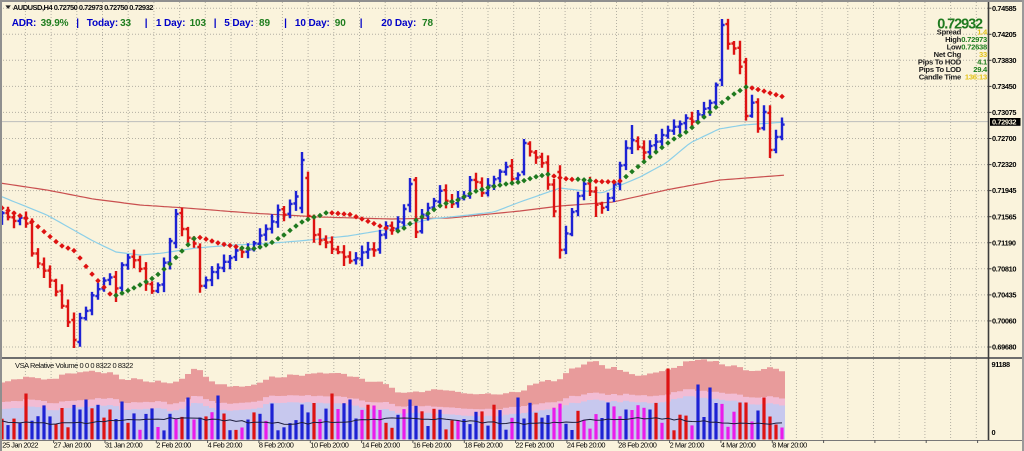 The height and width of the screenshot is (451, 1024). What do you see at coordinates (974, 46) in the screenshot?
I see `svg-text: 0.72638` at bounding box center [974, 46].